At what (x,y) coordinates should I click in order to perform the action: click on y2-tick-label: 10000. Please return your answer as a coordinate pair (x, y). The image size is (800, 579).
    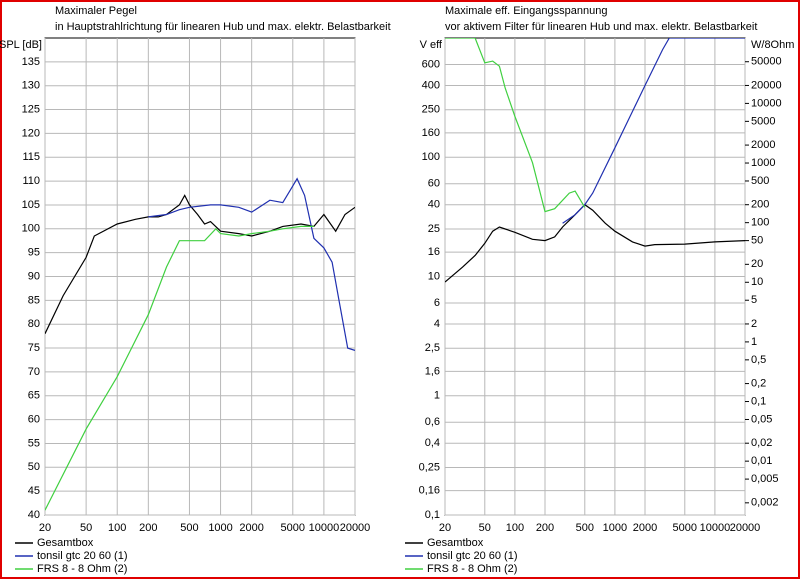
    Looking at the image, I should click on (766, 103).